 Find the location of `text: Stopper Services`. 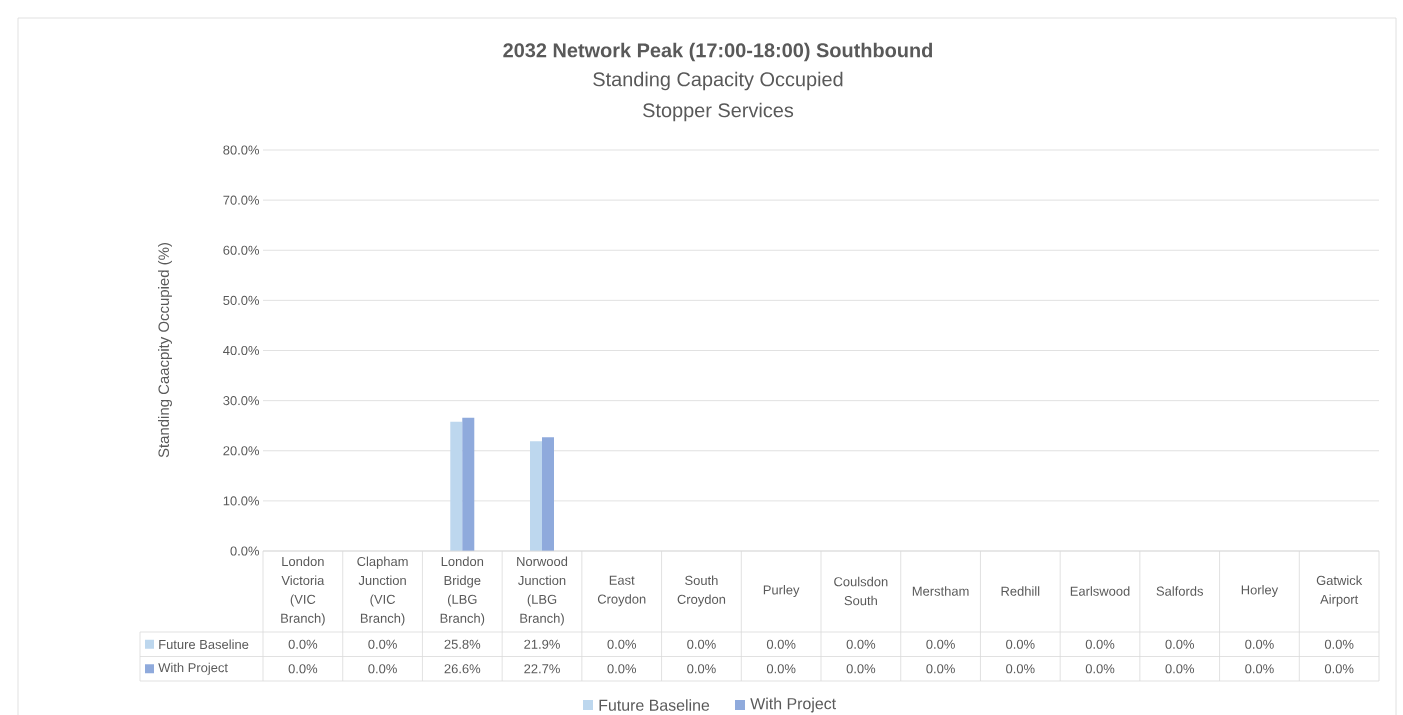

text: Stopper Services is located at coordinates (718, 112).